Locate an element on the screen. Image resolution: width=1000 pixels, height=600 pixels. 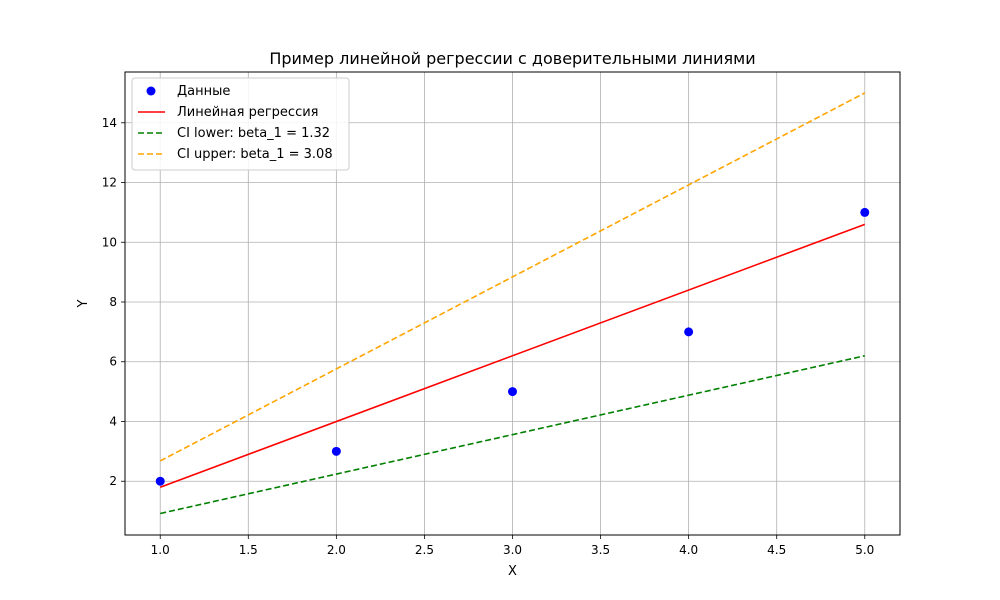
x-tick-label: 5.0 is located at coordinates (864, 550).